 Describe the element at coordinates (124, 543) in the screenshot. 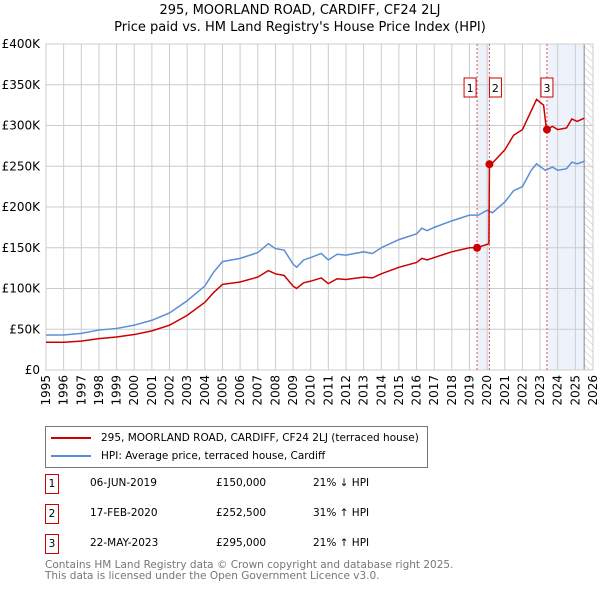

I see `sale-date: 22-MAY-2023` at that location.